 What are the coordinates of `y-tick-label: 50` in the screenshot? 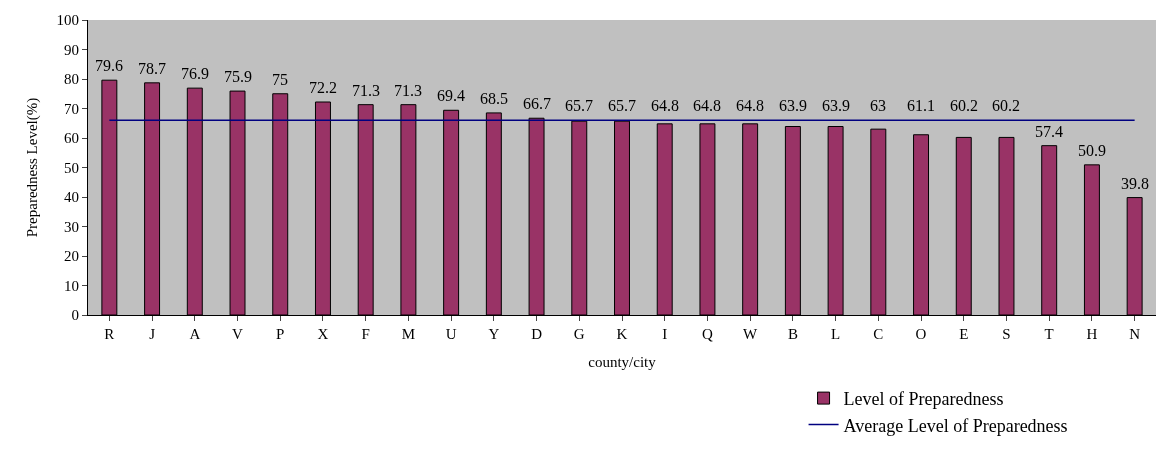 It's located at (71, 167).